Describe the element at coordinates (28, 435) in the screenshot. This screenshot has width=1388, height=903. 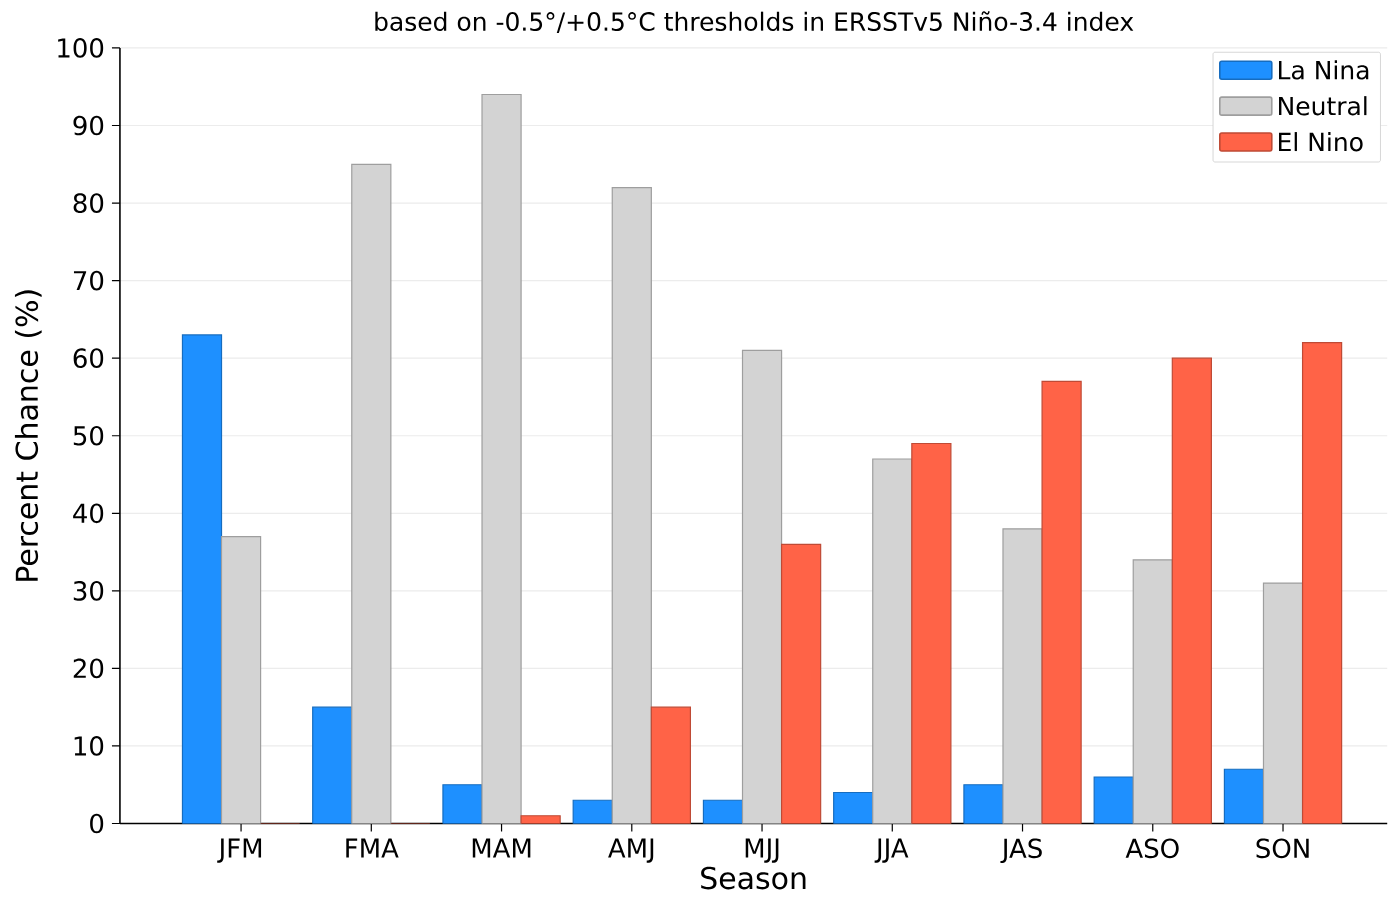
I see `y-axis-title: Percent Chance (%)` at that location.